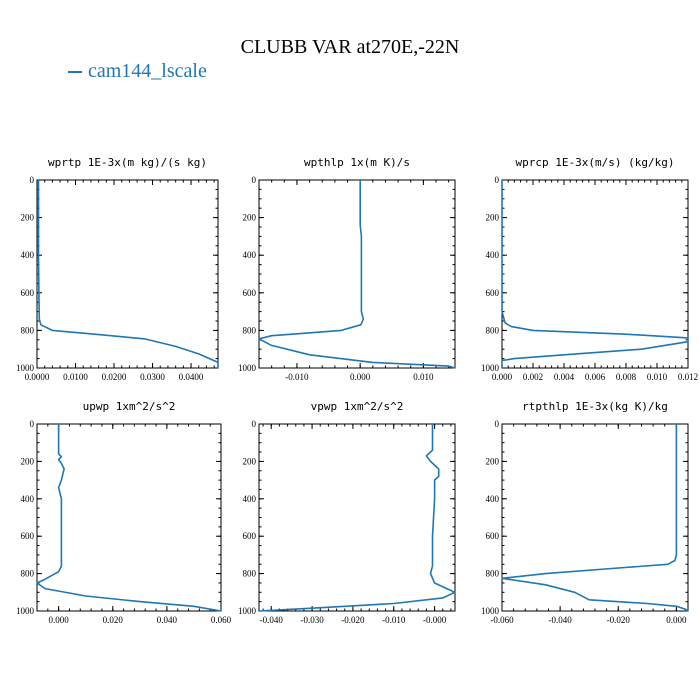 The image size is (700, 700). Describe the element at coordinates (221, 620) in the screenshot. I see `x-tick-label: 0.060` at that location.